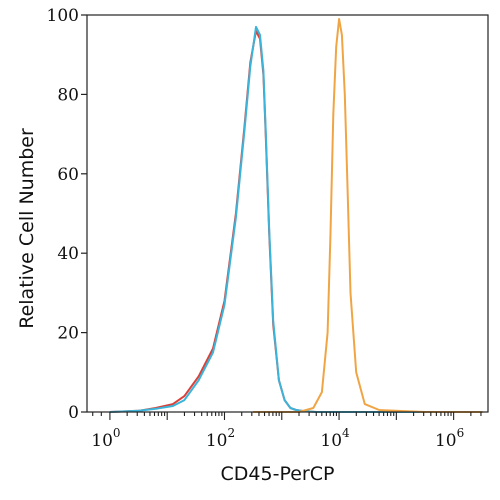  What do you see at coordinates (27, 228) in the screenshot?
I see `y-axis-title: Relative Cell Number` at bounding box center [27, 228].